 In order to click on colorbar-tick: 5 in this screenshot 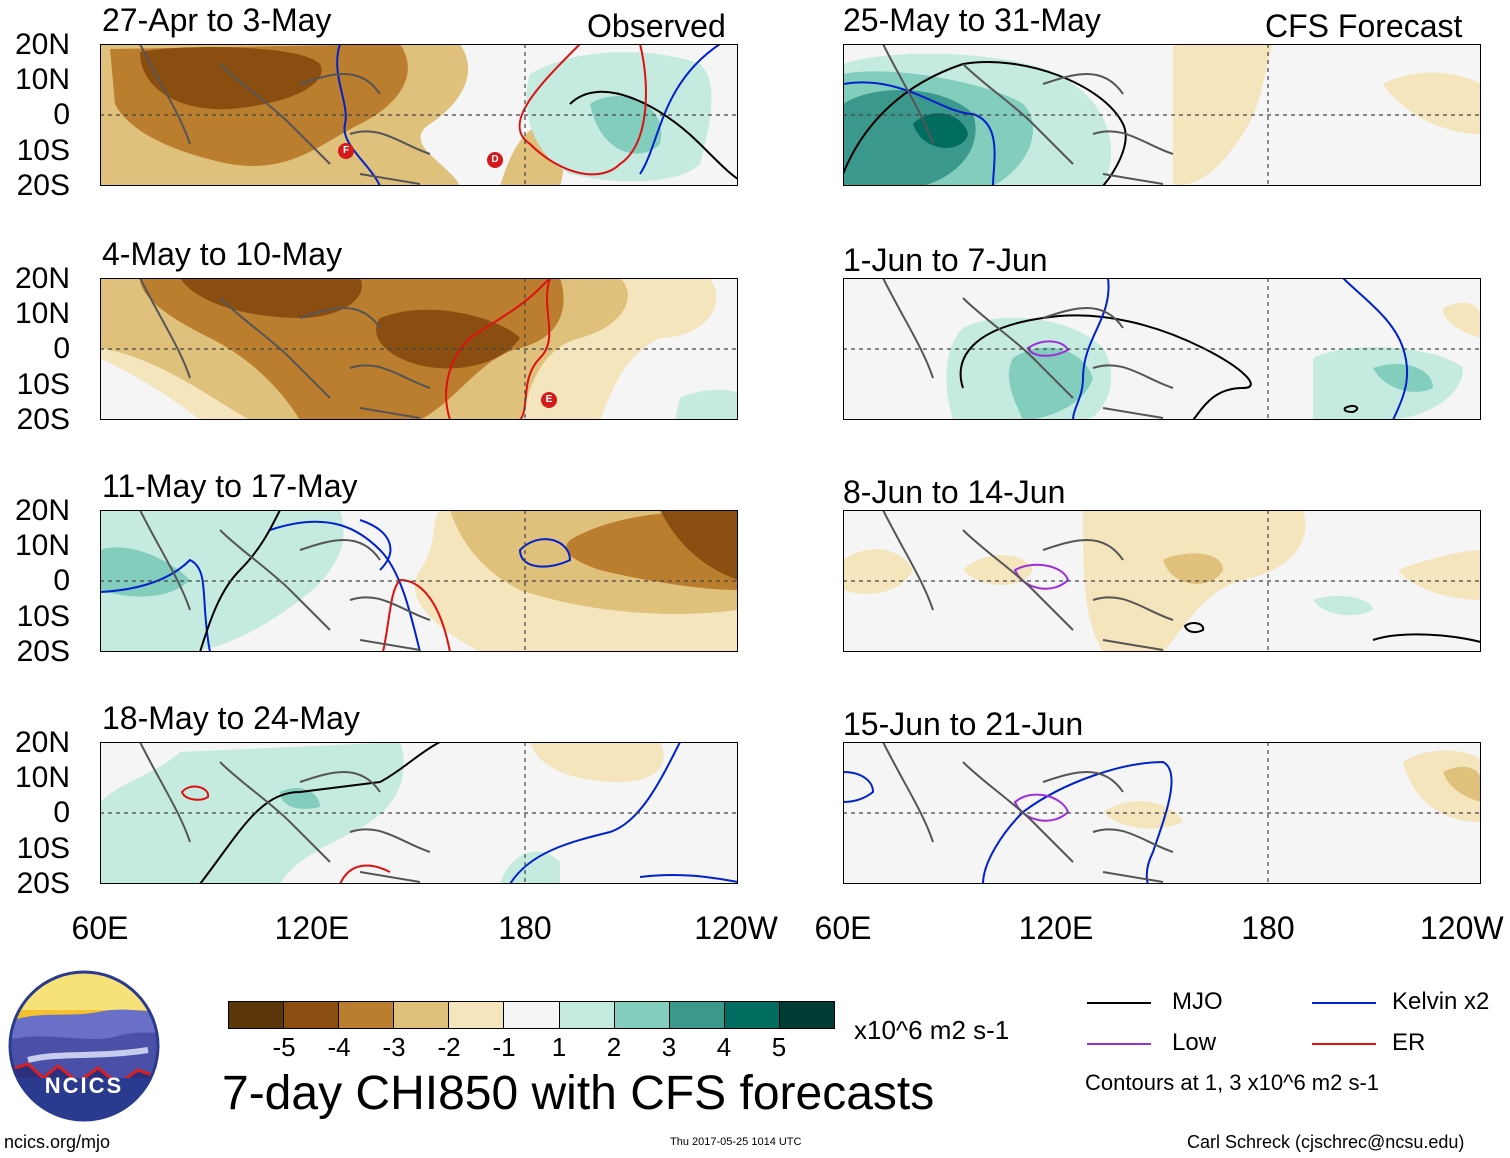, I will do `click(779, 1047)`.